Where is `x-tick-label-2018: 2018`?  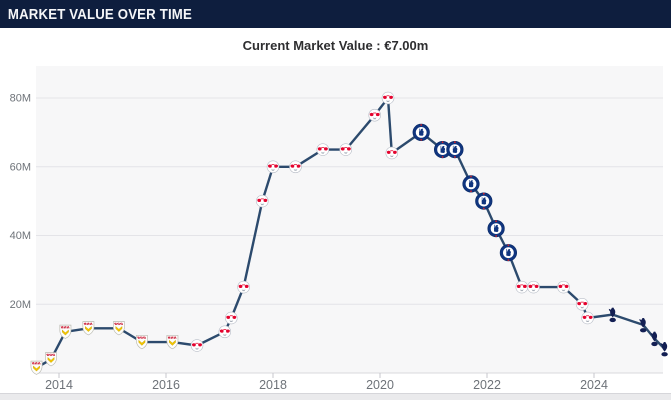
x-tick-label-2018: 2018 is located at coordinates (273, 385).